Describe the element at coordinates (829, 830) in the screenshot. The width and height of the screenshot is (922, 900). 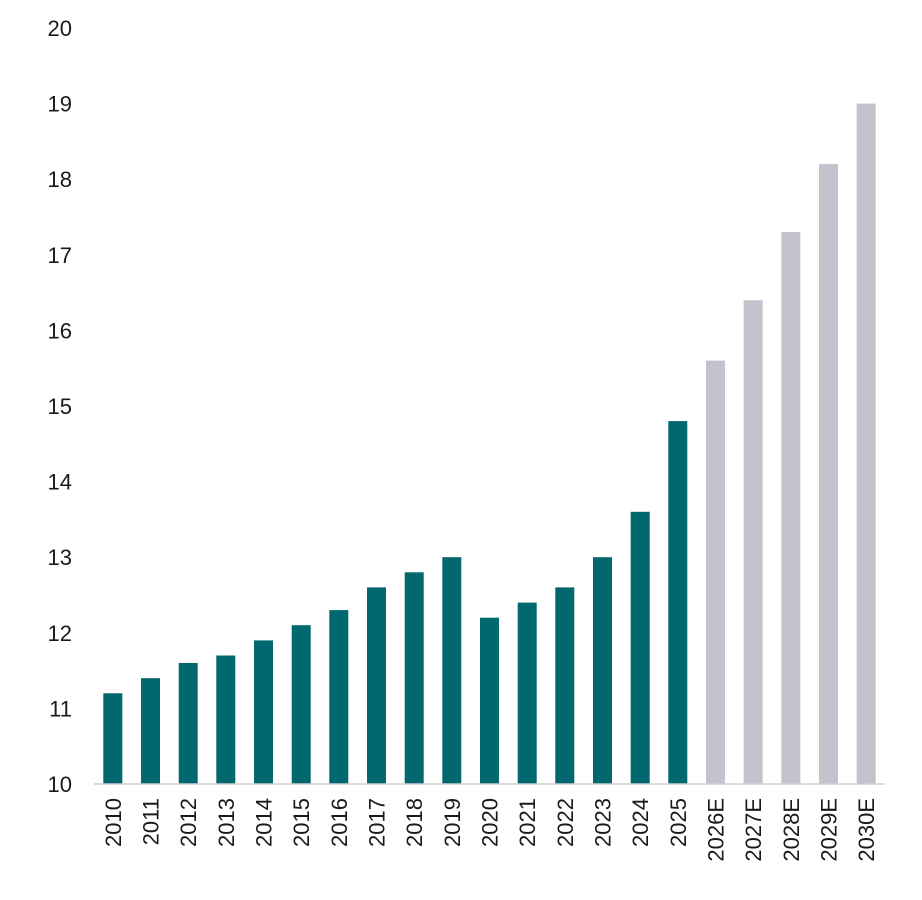
I see `x-tick-label: 2029E` at that location.